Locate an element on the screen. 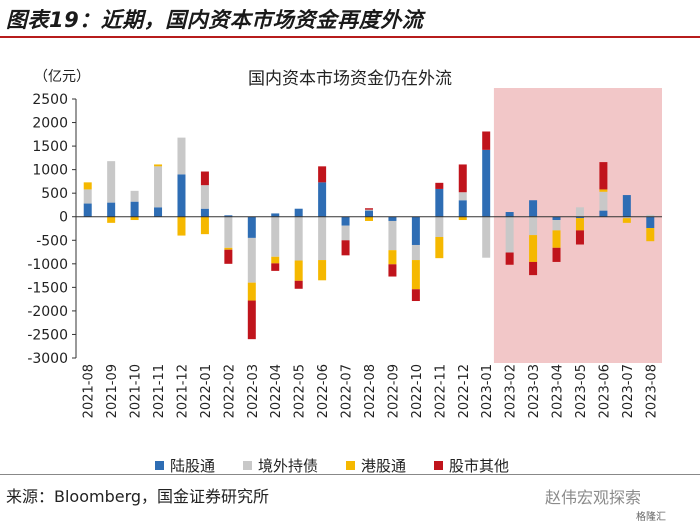 The width and height of the screenshot is (700, 528). x-tick-label: 2022-05 is located at coordinates (300, 391).